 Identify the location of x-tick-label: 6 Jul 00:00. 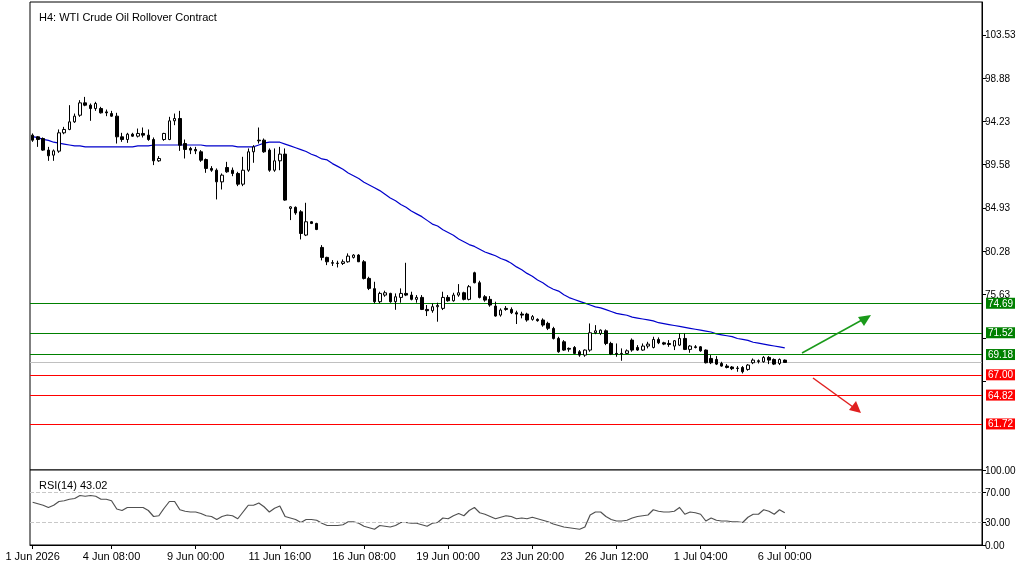
(784, 555).